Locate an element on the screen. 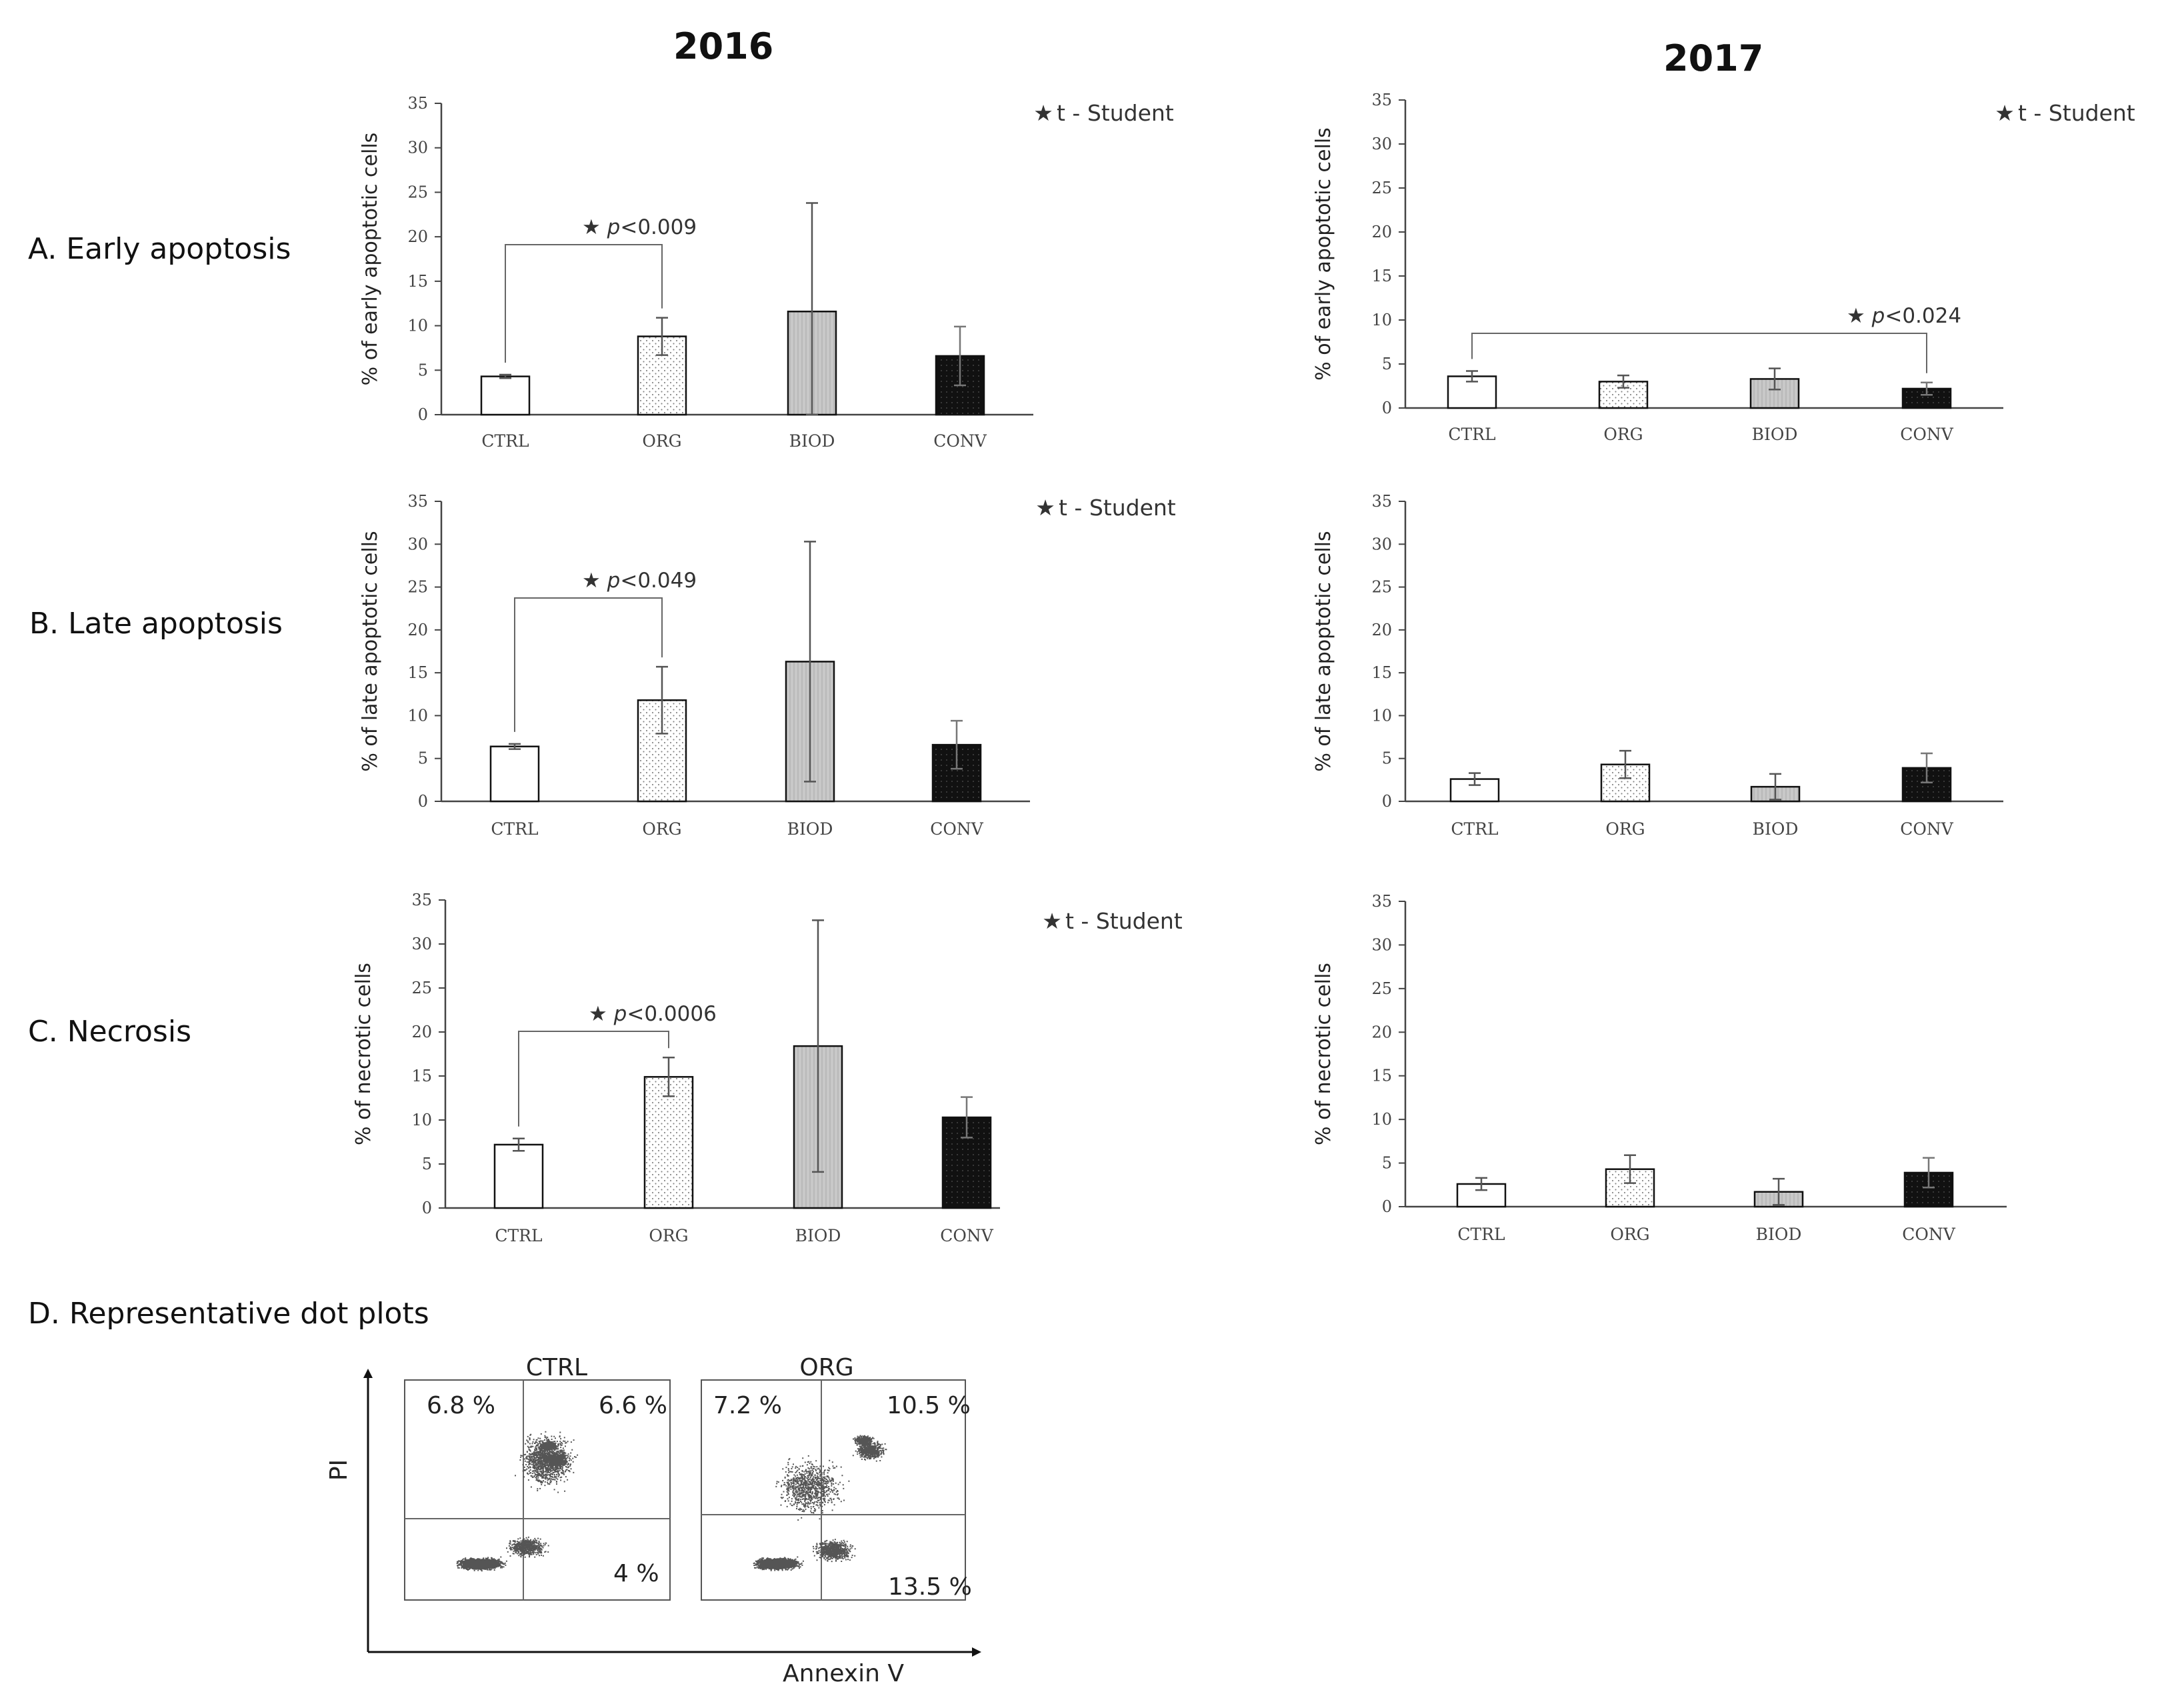 This screenshot has width=2174, height=1708. error-bar-org-A2017 is located at coordinates (1623, 381).